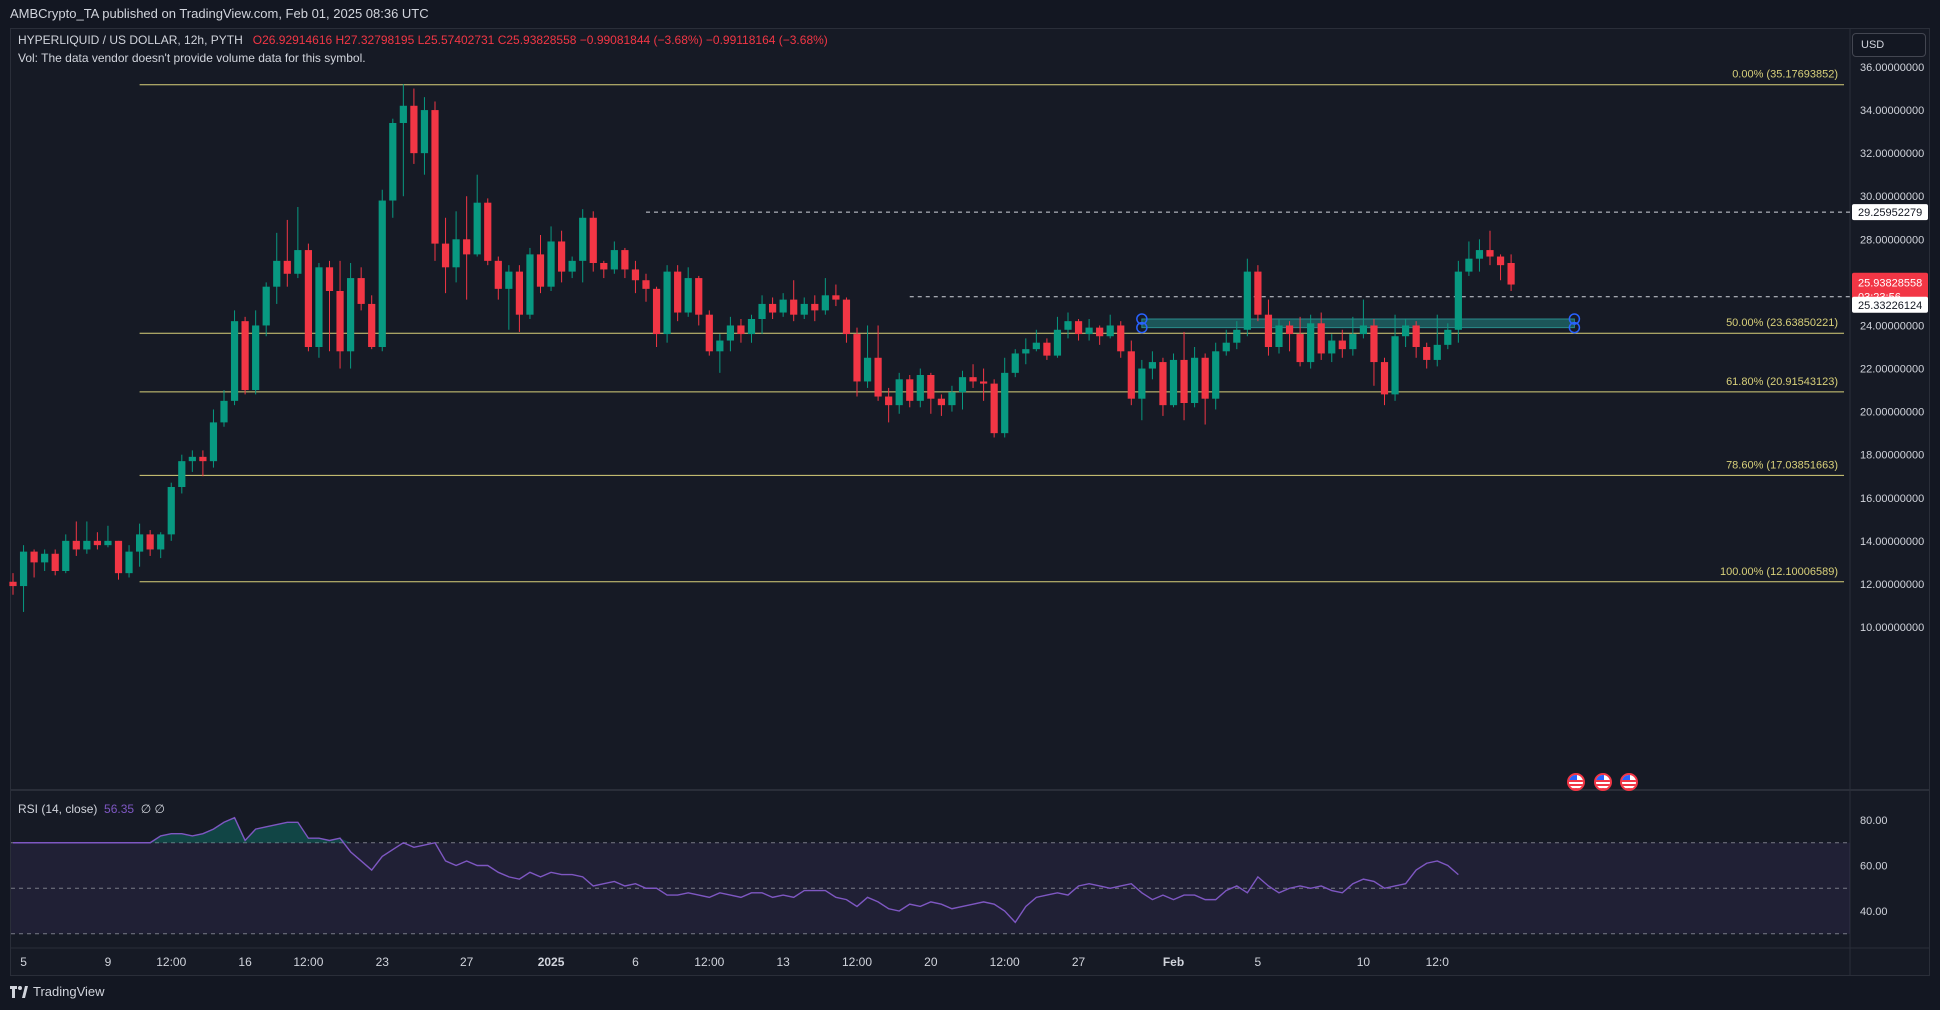  I want to click on currency-button: USD, so click(1889, 45).